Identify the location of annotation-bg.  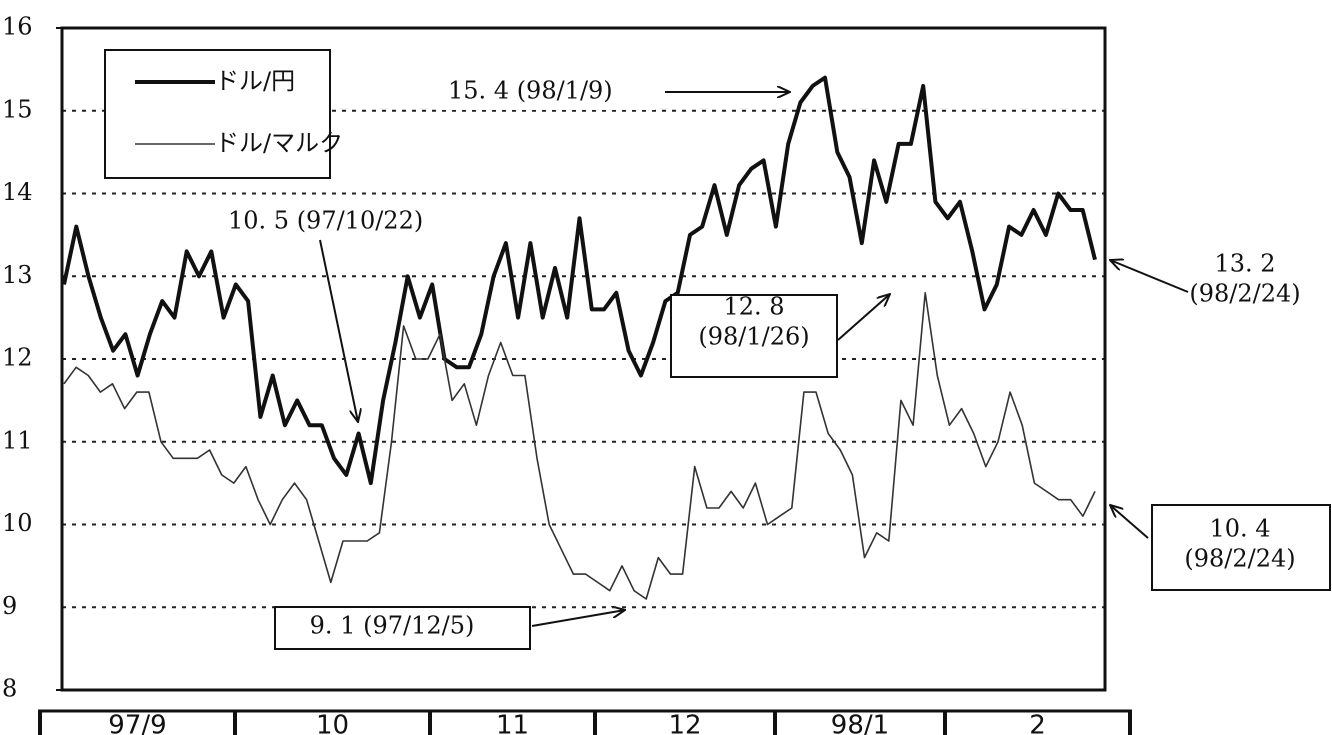
(547, 92).